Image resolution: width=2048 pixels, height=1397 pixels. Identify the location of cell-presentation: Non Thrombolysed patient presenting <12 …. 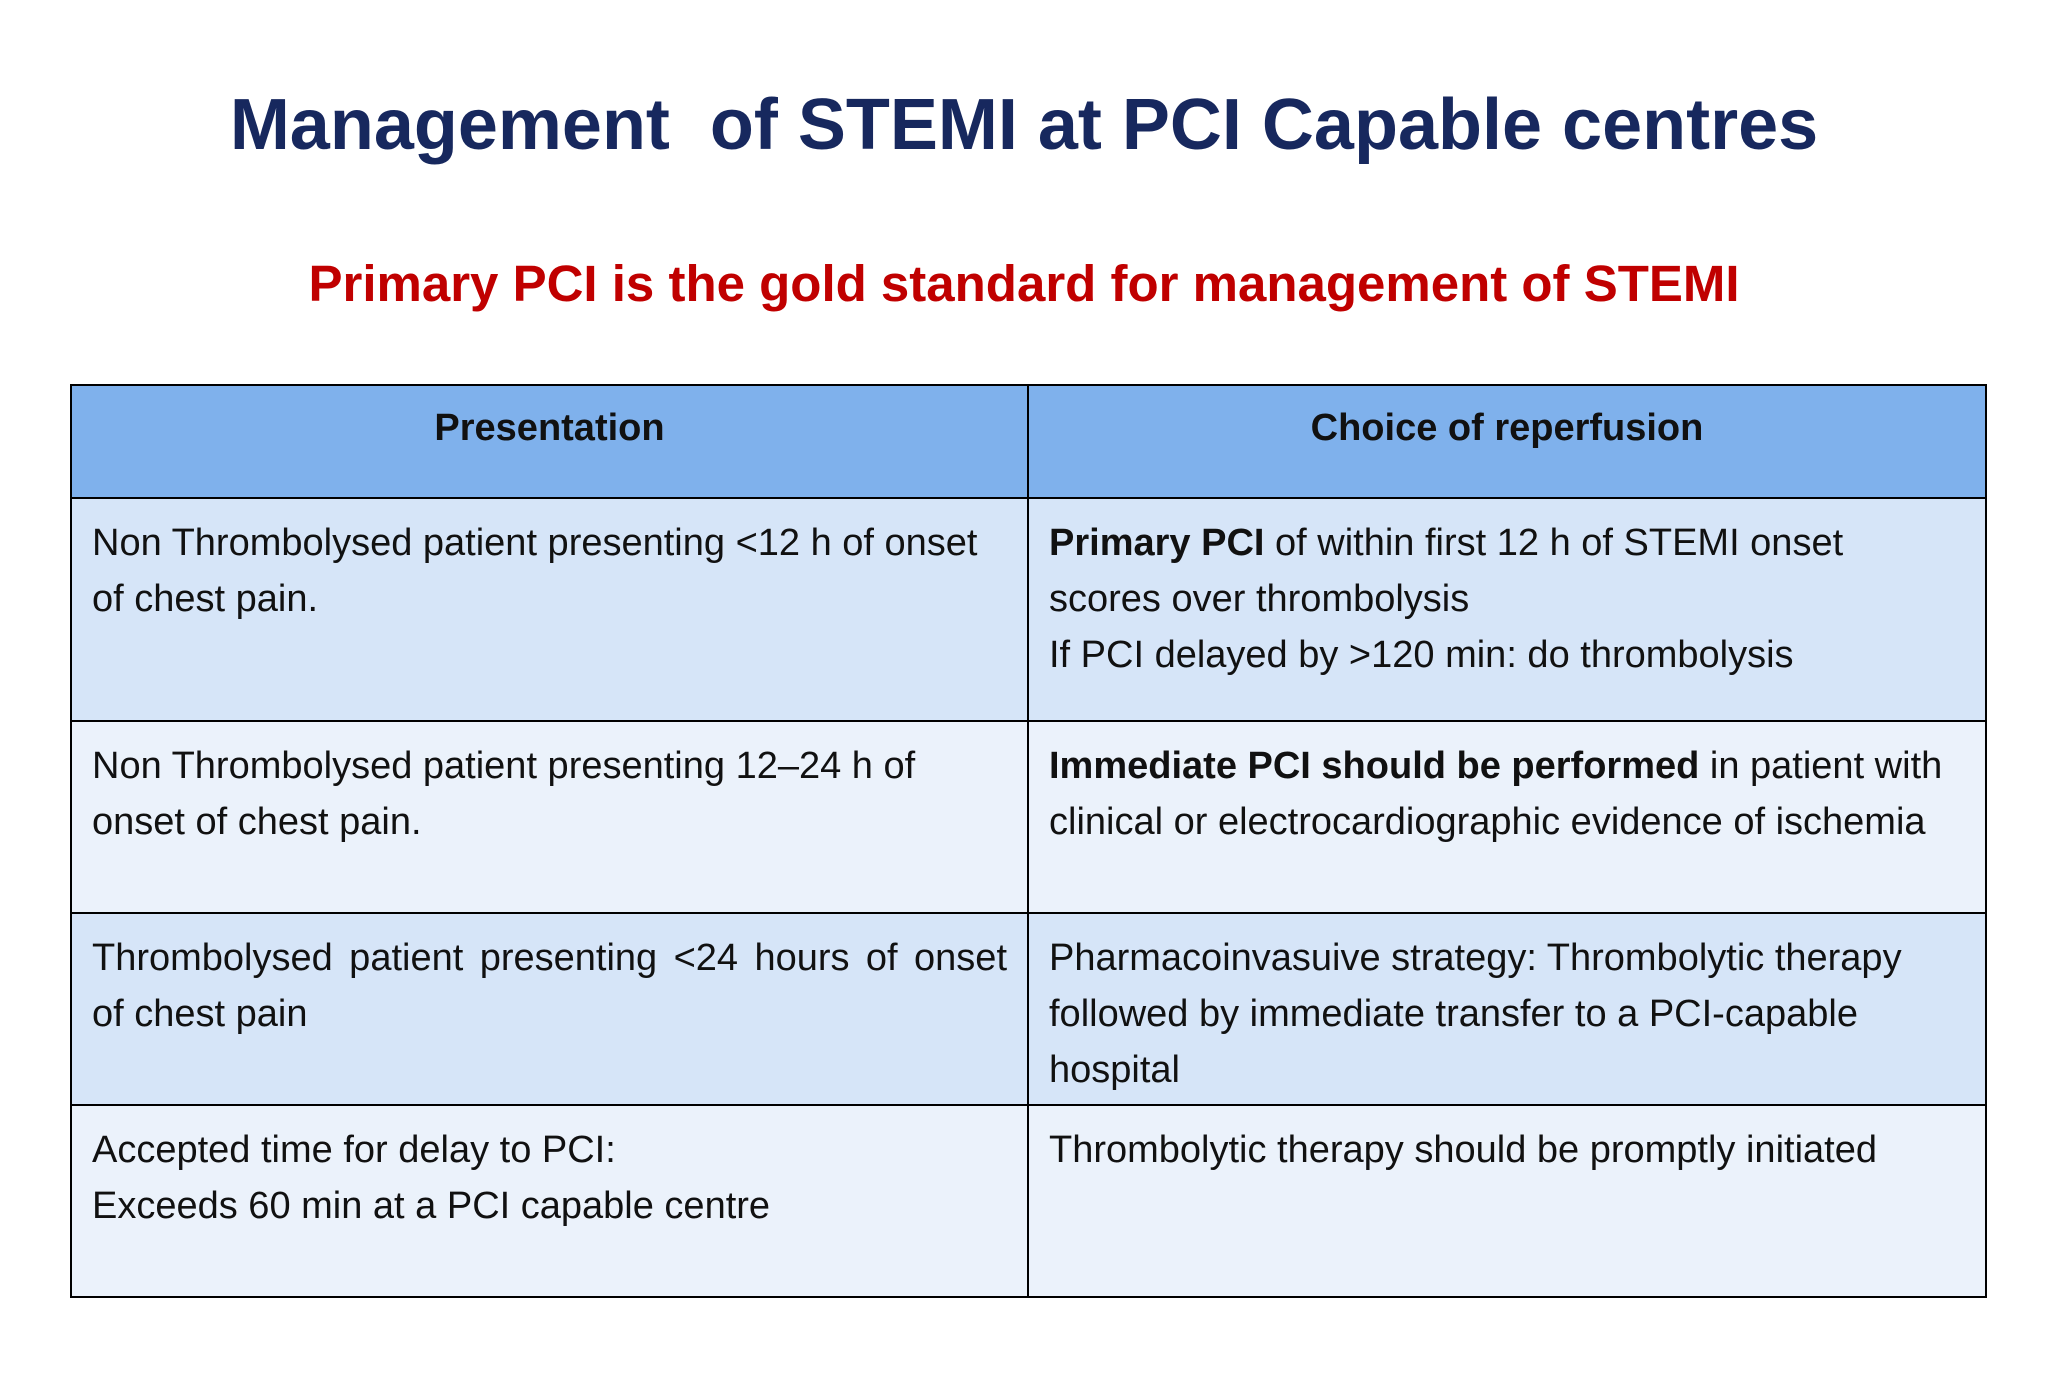
(549, 609).